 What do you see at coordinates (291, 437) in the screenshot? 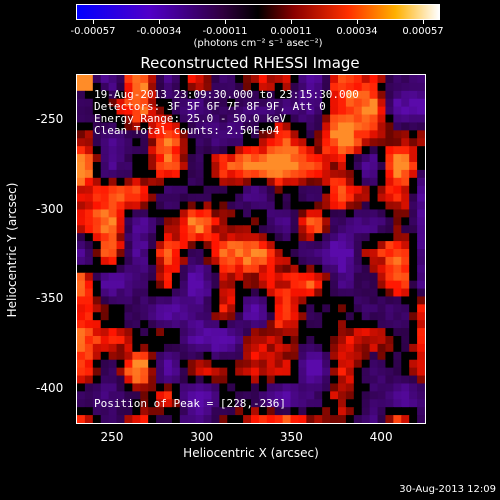
I see `x-tick-label: 350` at bounding box center [291, 437].